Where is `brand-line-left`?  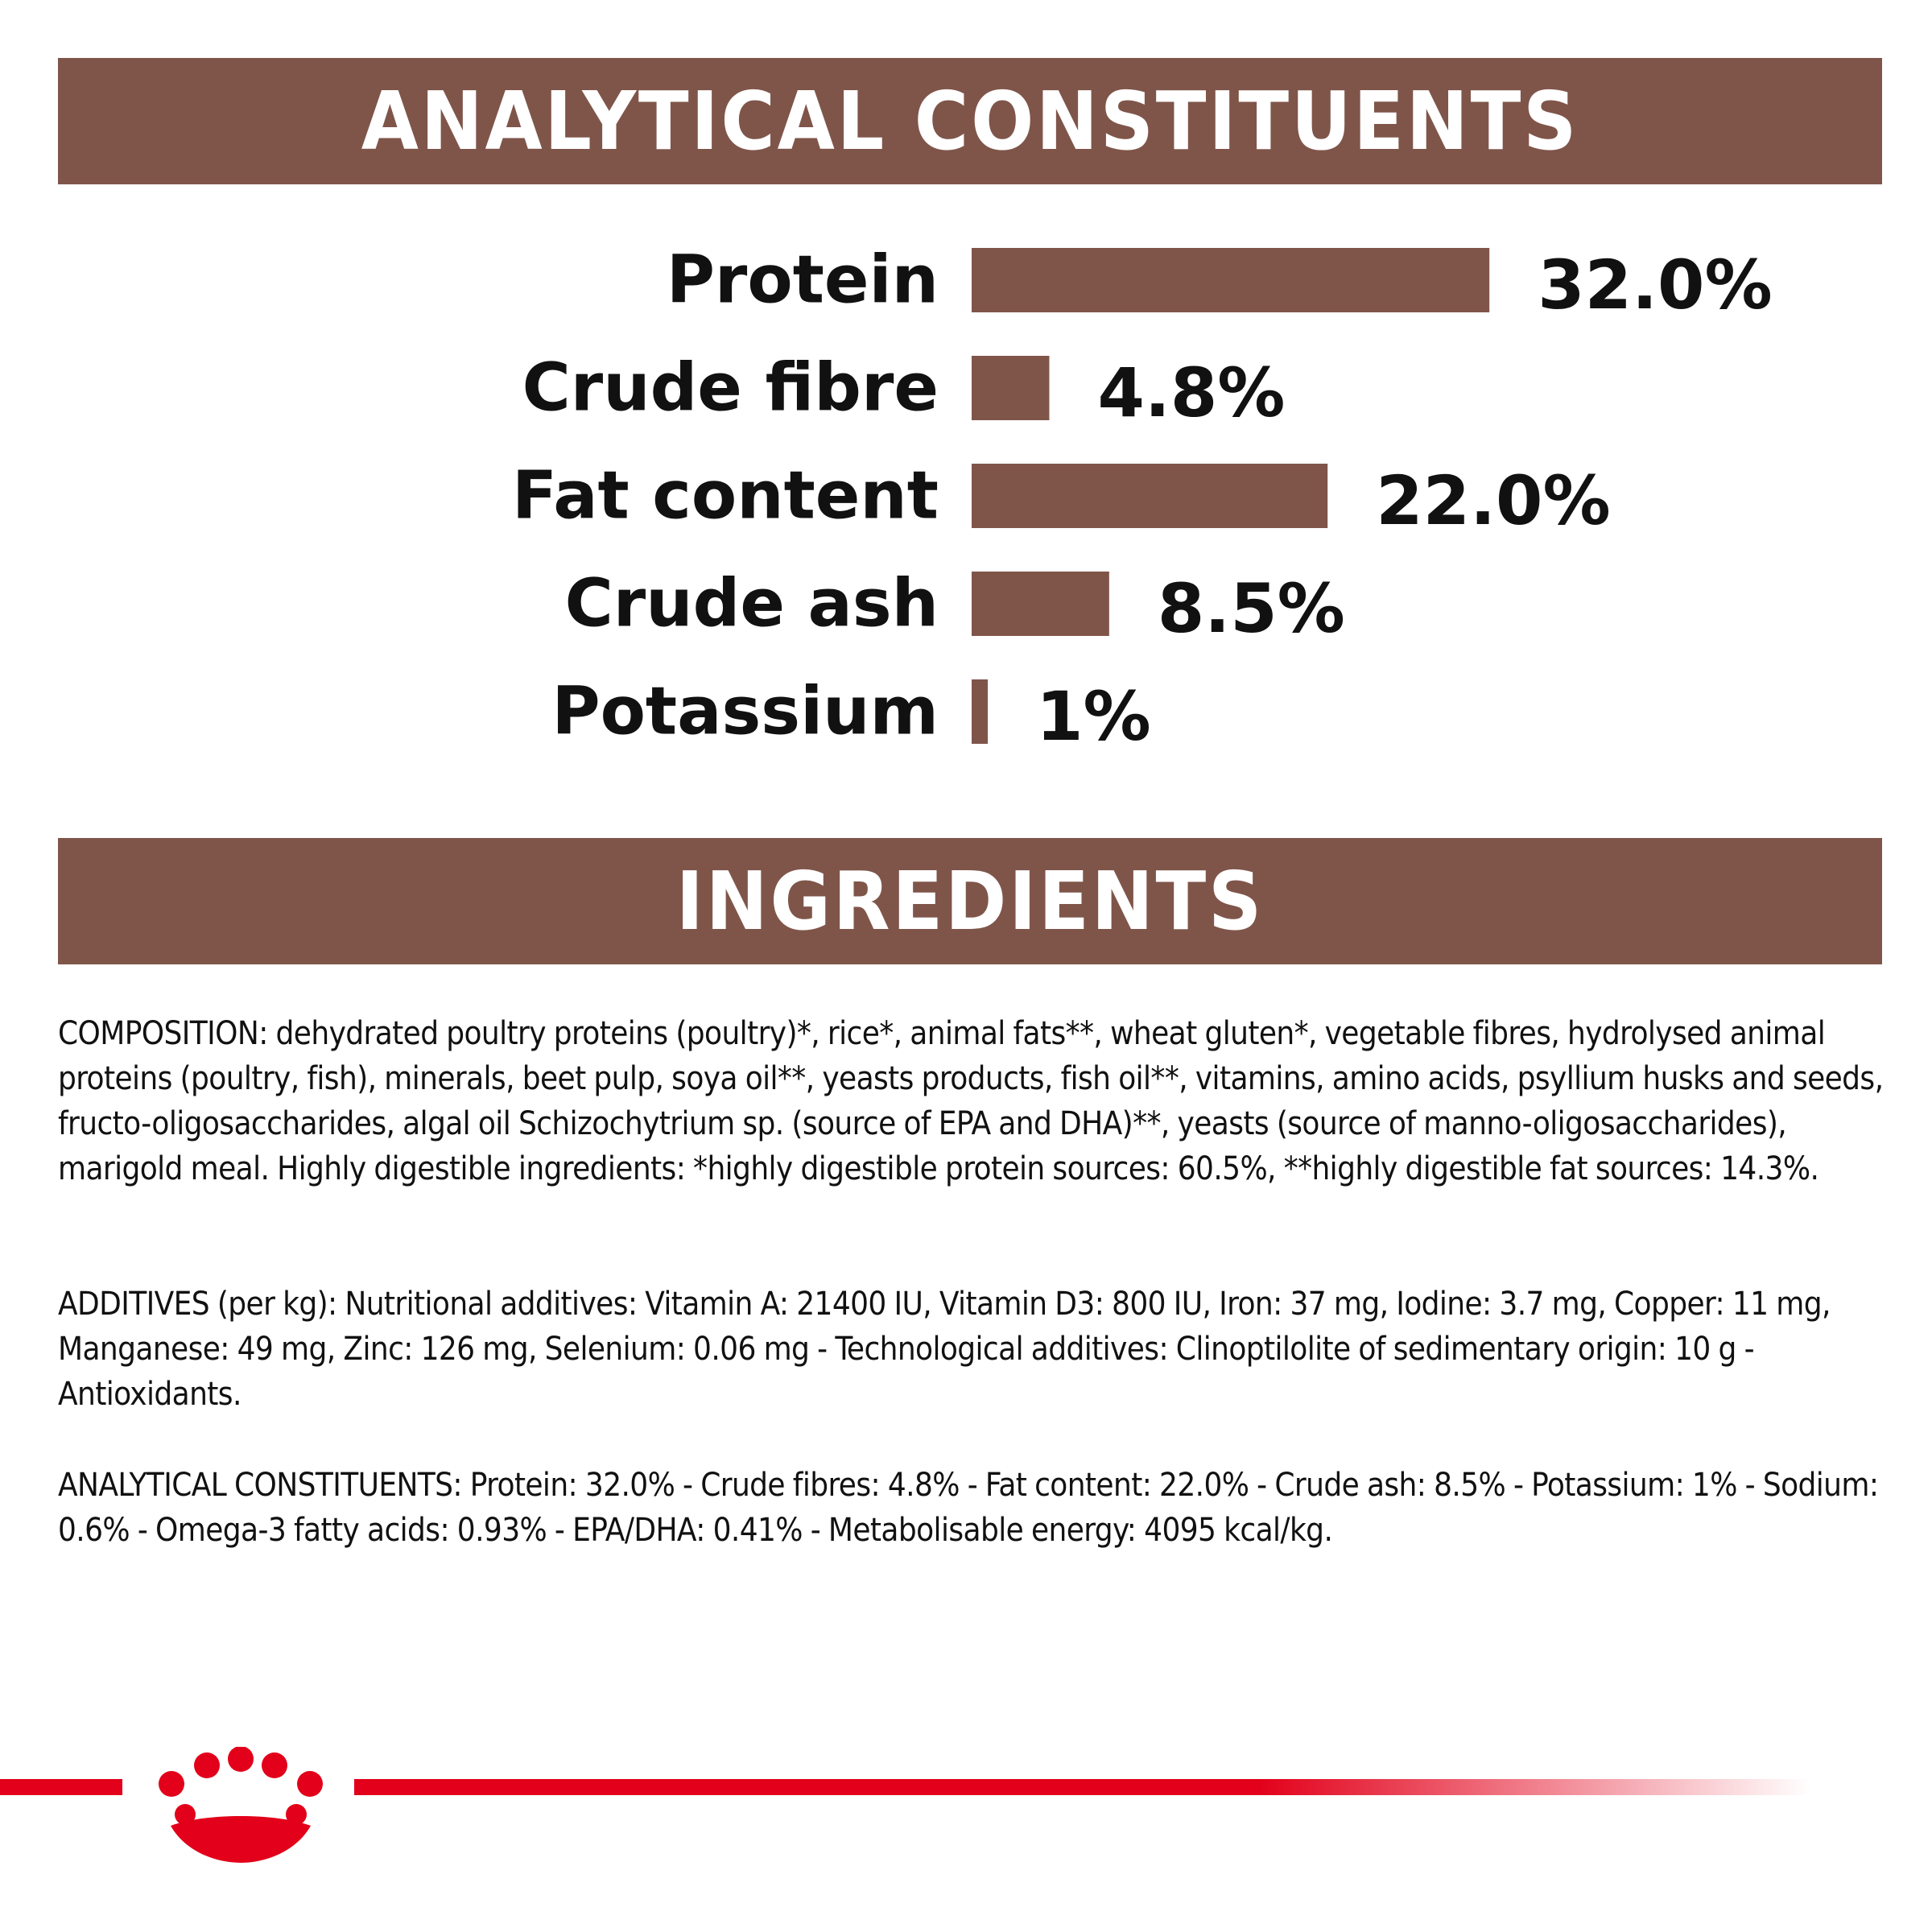
brand-line-left is located at coordinates (61, 1787).